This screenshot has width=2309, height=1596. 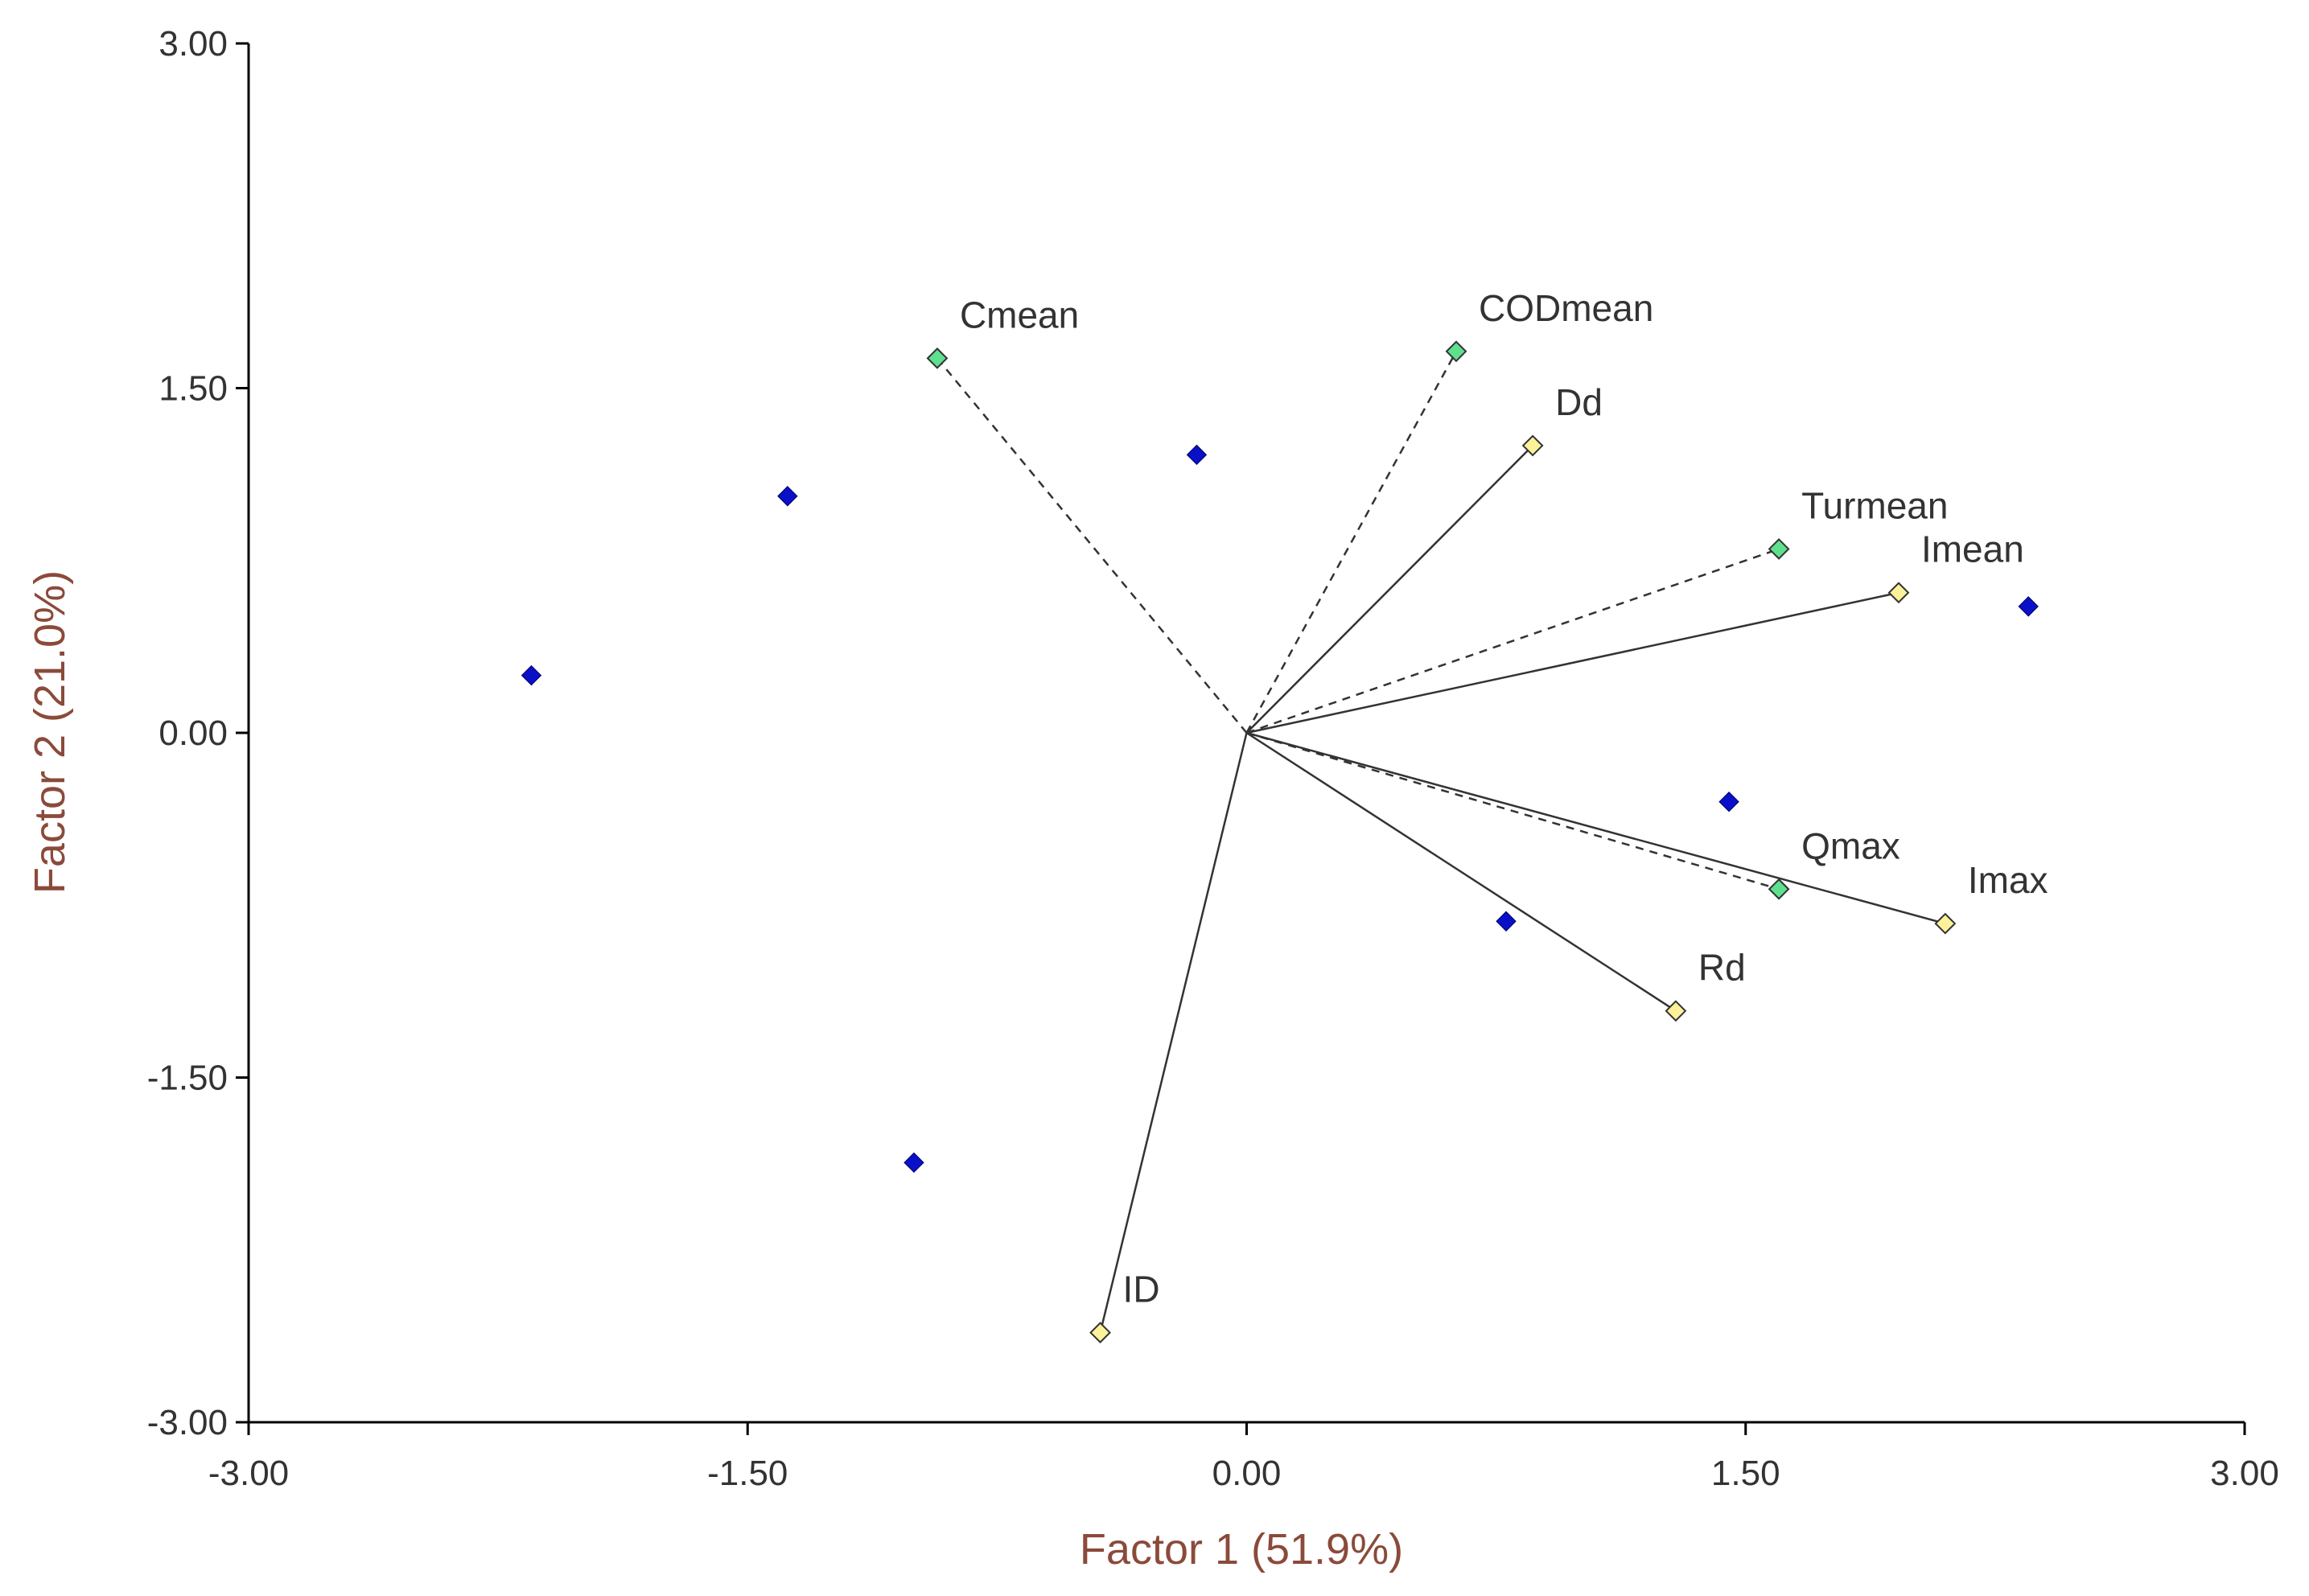 I want to click on vector-line-id, so click(x=1174, y=1032).